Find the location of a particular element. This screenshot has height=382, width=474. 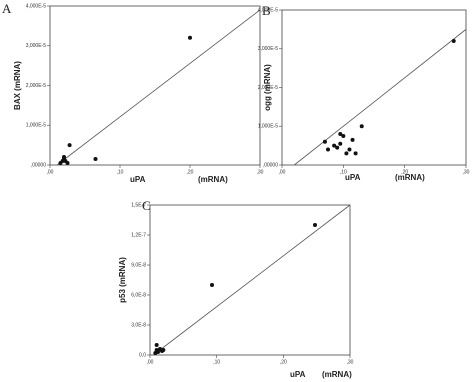

y-tick-label: 0,0 is located at coordinates (142, 355).